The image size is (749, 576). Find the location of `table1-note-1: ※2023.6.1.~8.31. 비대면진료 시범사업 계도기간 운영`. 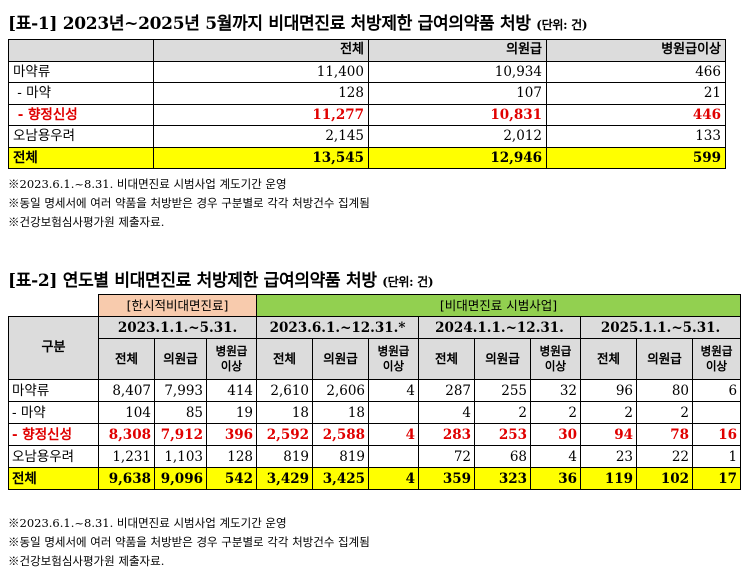

table1-note-1: ※2023.6.1.~8.31. 비대면진료 시범사업 계도기간 운영 is located at coordinates (147, 184).